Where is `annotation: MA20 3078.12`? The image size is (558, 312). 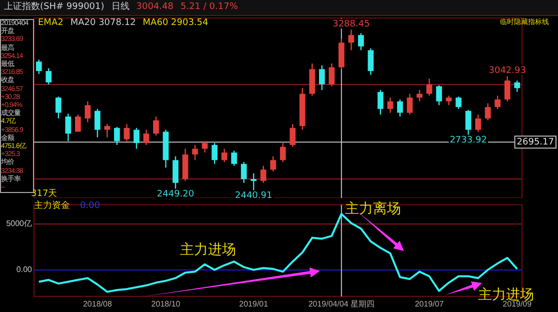 annotation: MA20 3078.12 is located at coordinates (103, 23).